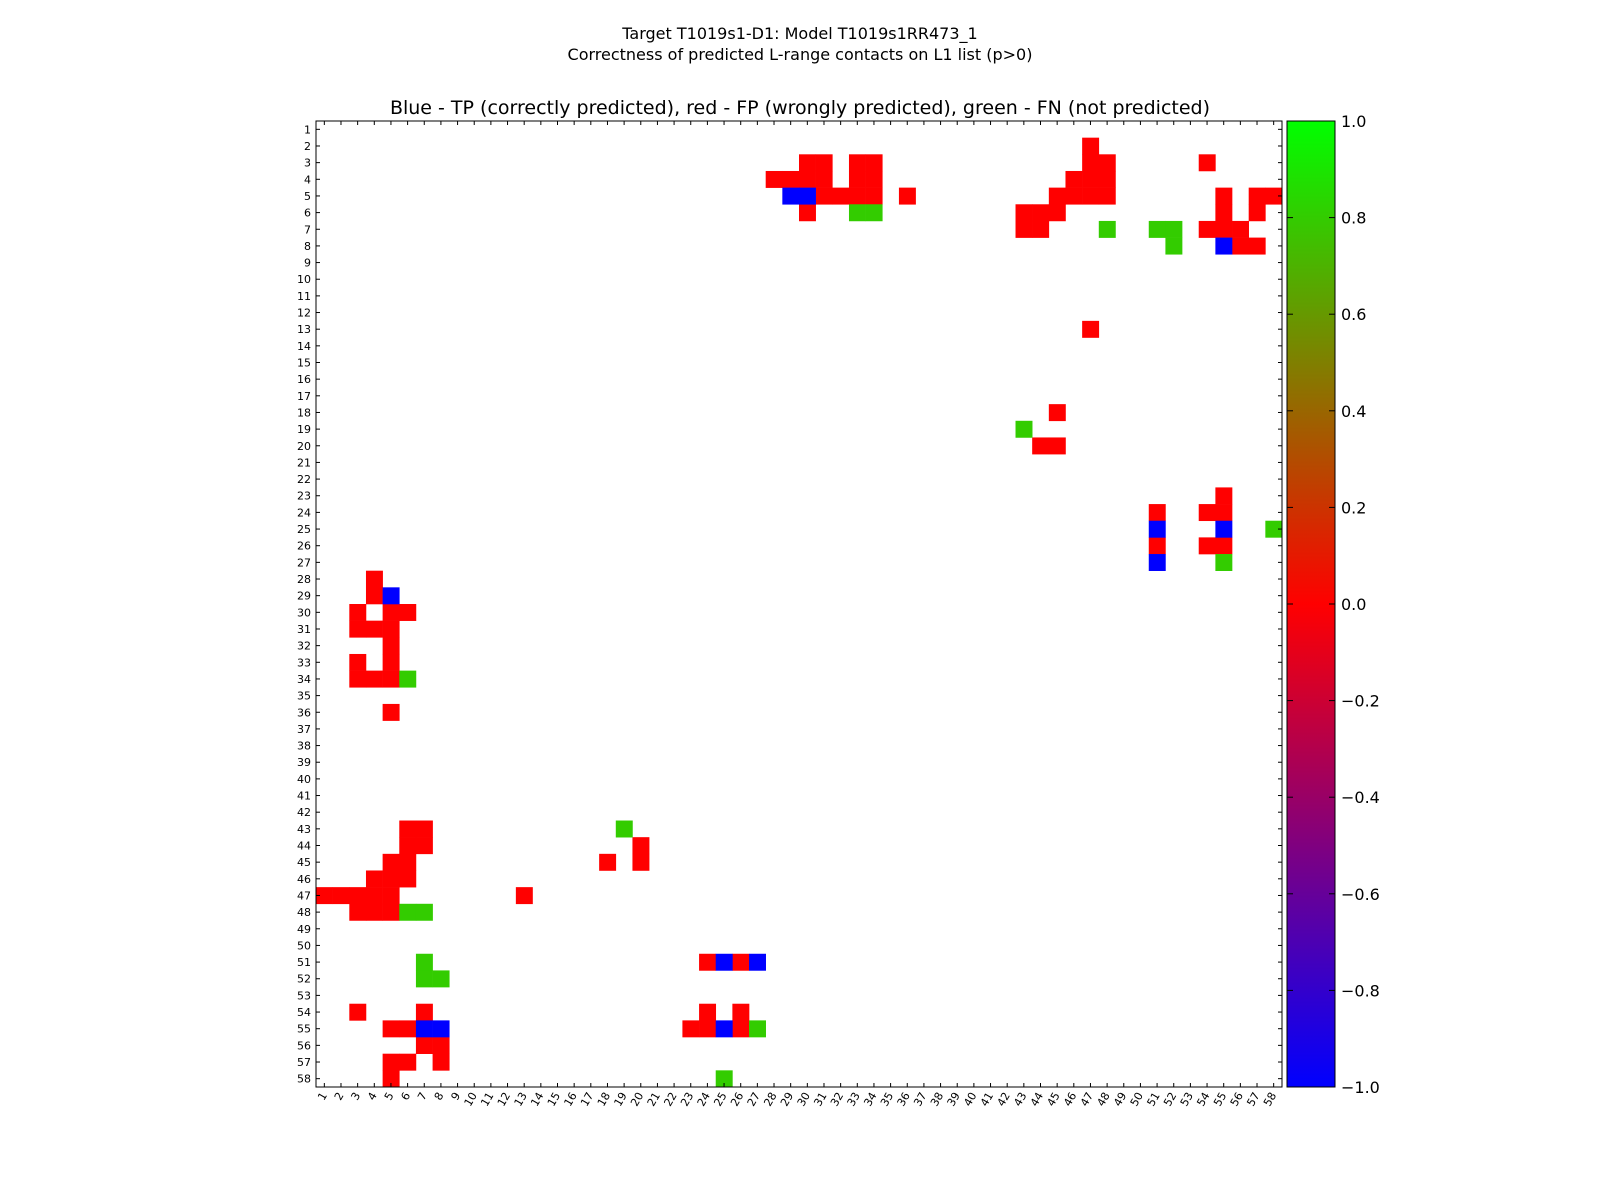 This screenshot has height=1200, width=1600. I want to click on x-tick-label: 56, so click(1237, 1099).